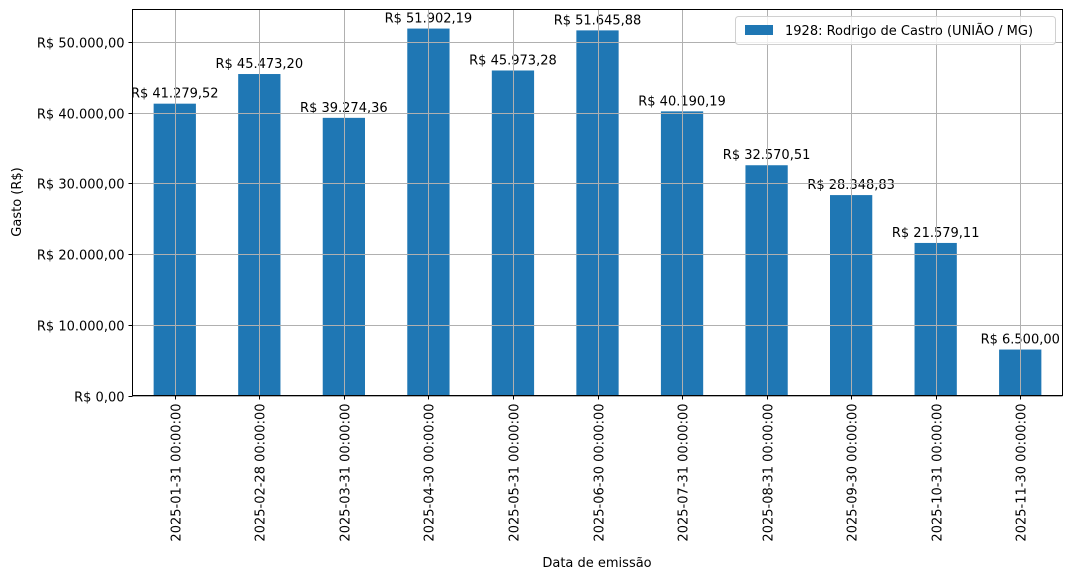 The image size is (1072, 580). What do you see at coordinates (598, 20) in the screenshot?
I see `bar-value-label: R$ 51.645,88` at bounding box center [598, 20].